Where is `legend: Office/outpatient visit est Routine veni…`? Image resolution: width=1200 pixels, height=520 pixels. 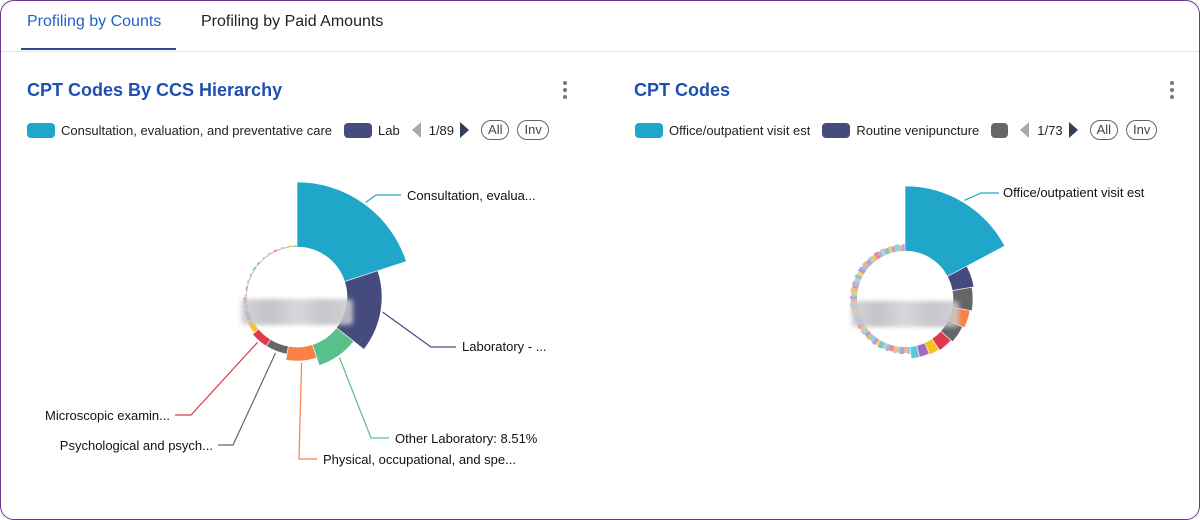
legend: Office/outpatient visit est Routine veni… is located at coordinates (907, 130).